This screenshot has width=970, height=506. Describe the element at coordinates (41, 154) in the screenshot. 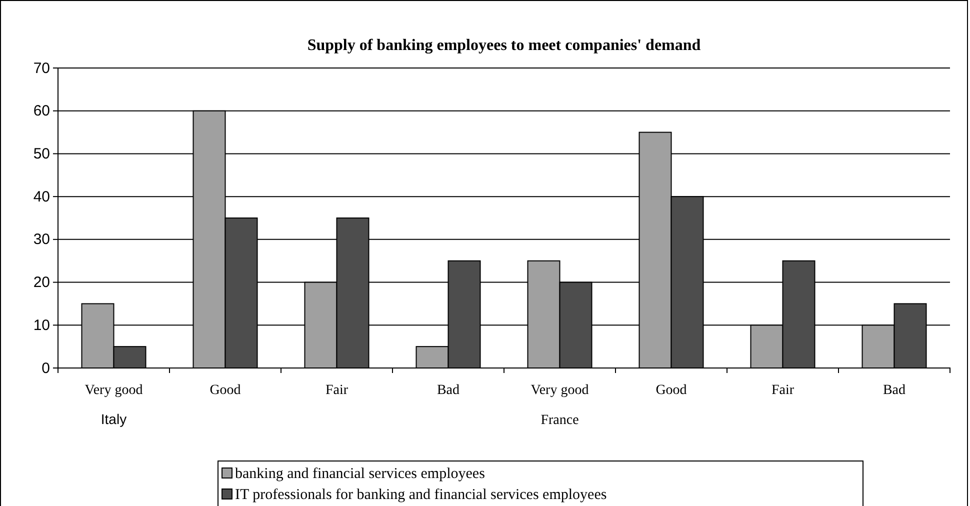

I see `y-tick-label: 50` at that location.